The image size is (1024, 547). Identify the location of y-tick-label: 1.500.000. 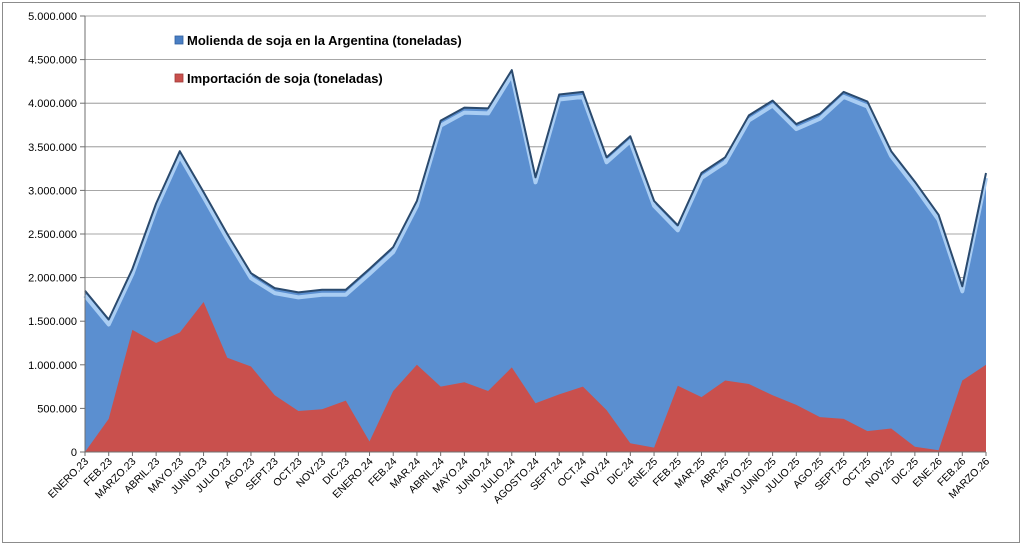
(52, 322).